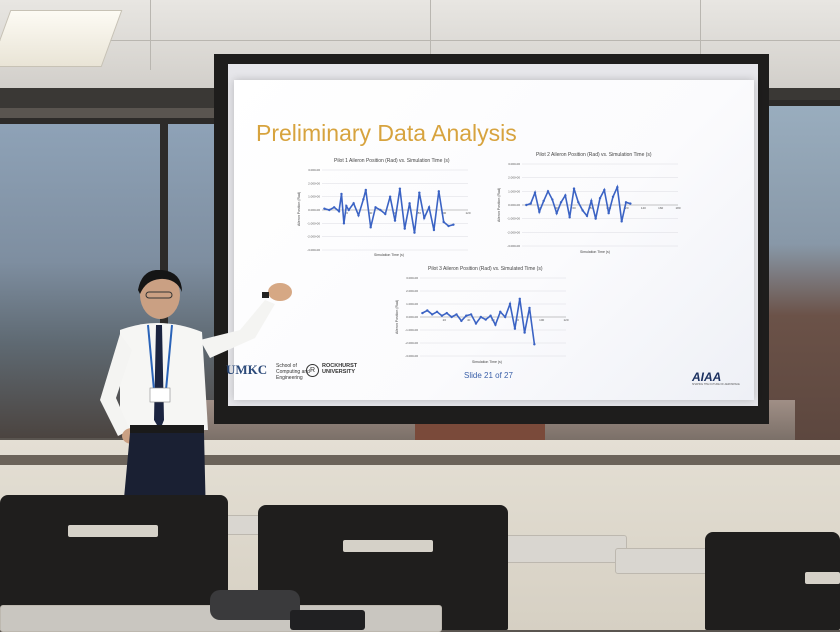 The height and width of the screenshot is (632, 840). What do you see at coordinates (280, 292) in the screenshot?
I see `presenter-hand` at bounding box center [280, 292].